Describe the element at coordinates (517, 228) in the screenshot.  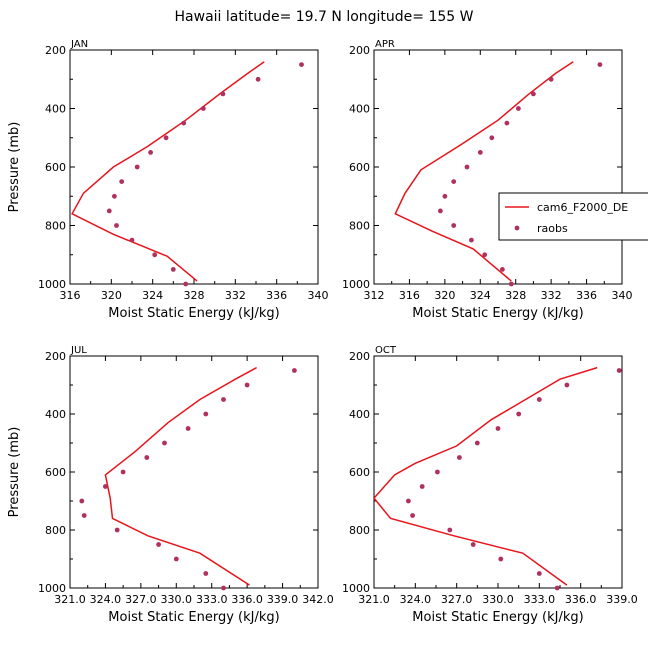
I see `legend-marker-swatch` at that location.